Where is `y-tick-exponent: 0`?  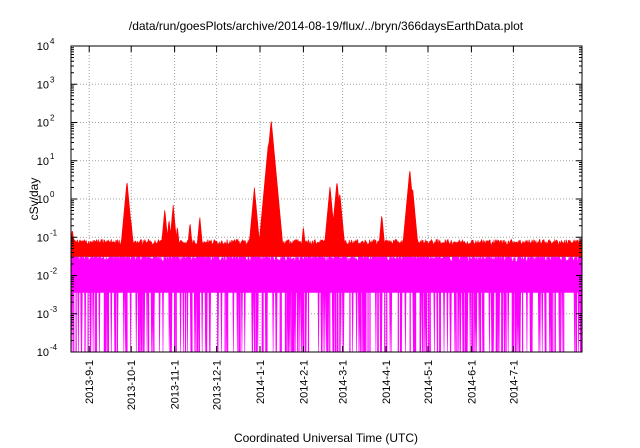 y-tick-exponent: 0 is located at coordinates (52, 194).